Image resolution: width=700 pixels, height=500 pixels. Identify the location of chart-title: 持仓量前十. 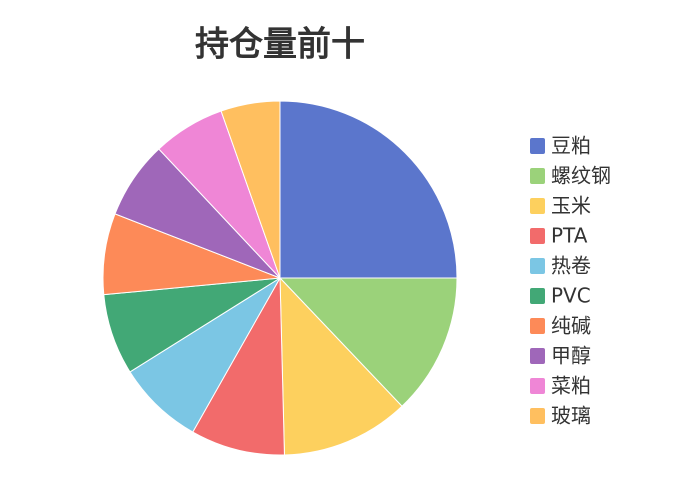
(280, 45).